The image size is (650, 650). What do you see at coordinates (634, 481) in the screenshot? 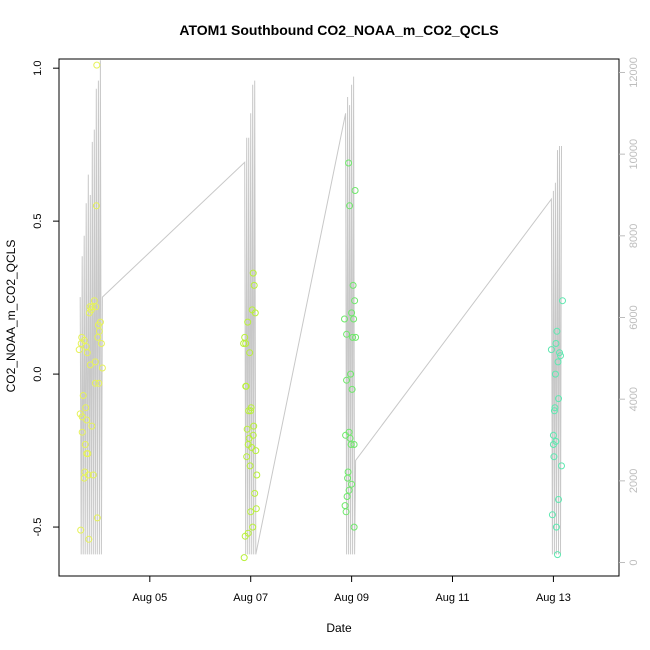
I see `y2-tick-label: 2000` at bounding box center [634, 481].